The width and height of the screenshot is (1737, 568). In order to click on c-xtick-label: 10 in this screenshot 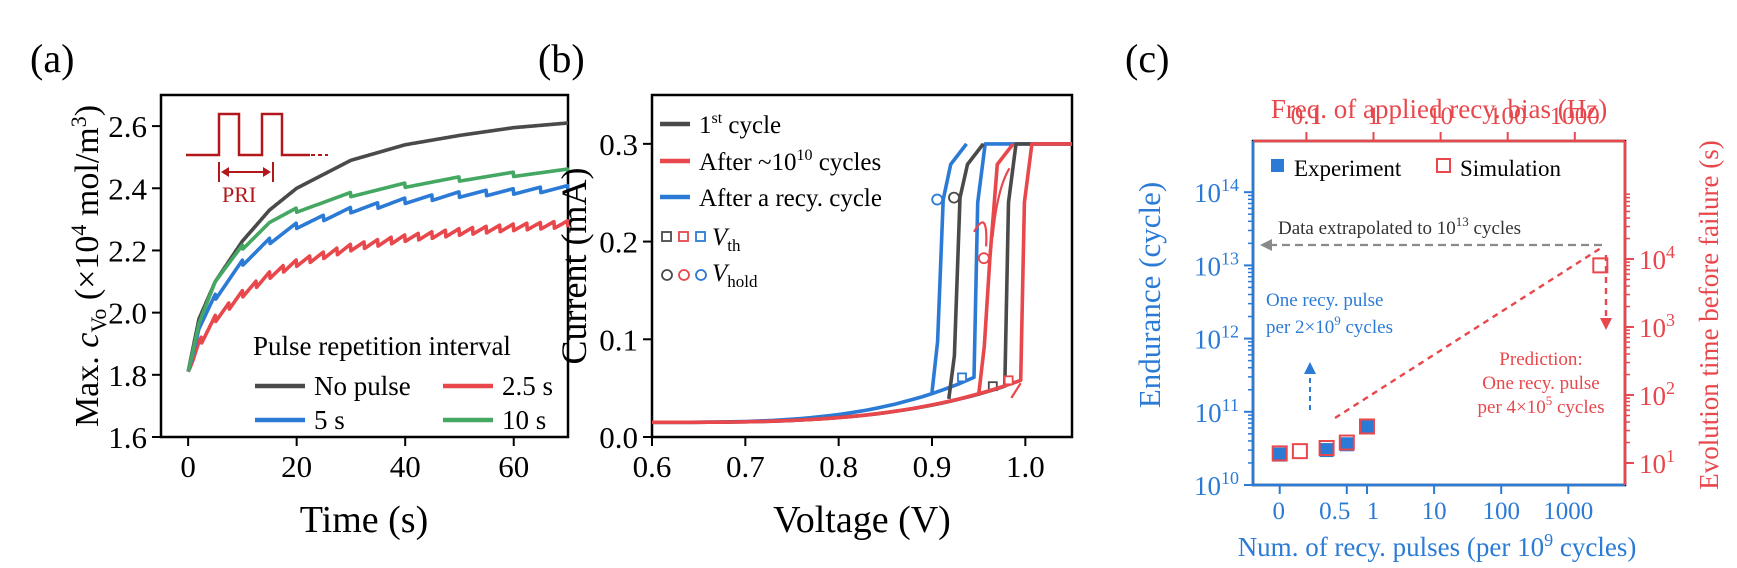, I will do `click(1434, 511)`.